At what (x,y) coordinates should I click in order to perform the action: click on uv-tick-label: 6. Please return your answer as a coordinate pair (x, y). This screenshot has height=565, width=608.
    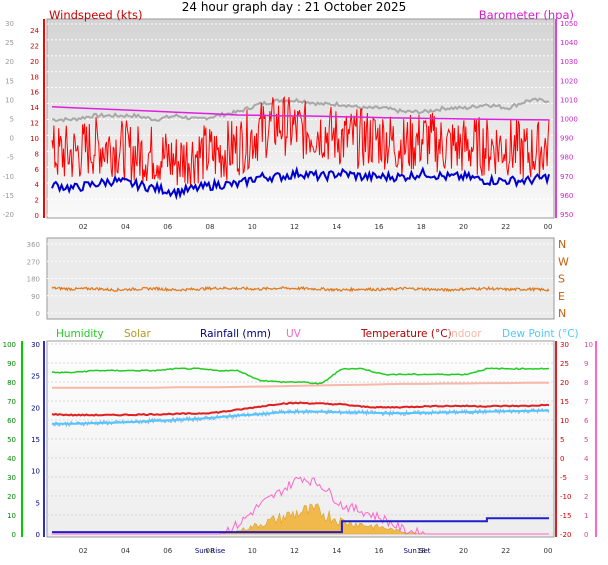
    Looking at the image, I should click on (586, 421).